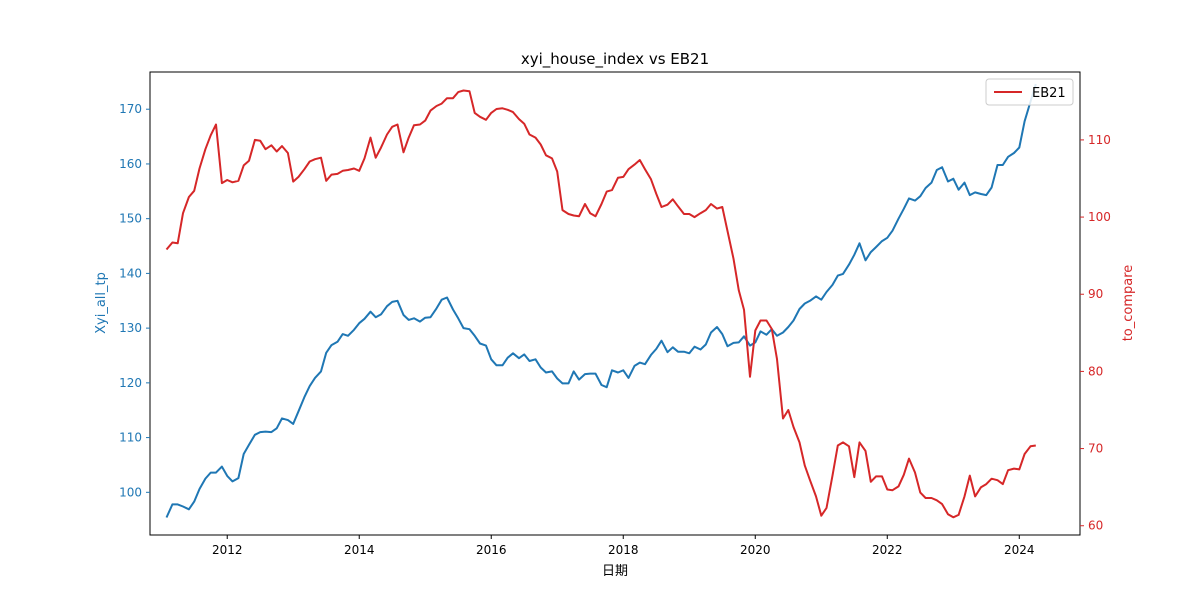 This screenshot has width=1200, height=600. I want to click on y-right-tick-label: 60, so click(1095, 526).